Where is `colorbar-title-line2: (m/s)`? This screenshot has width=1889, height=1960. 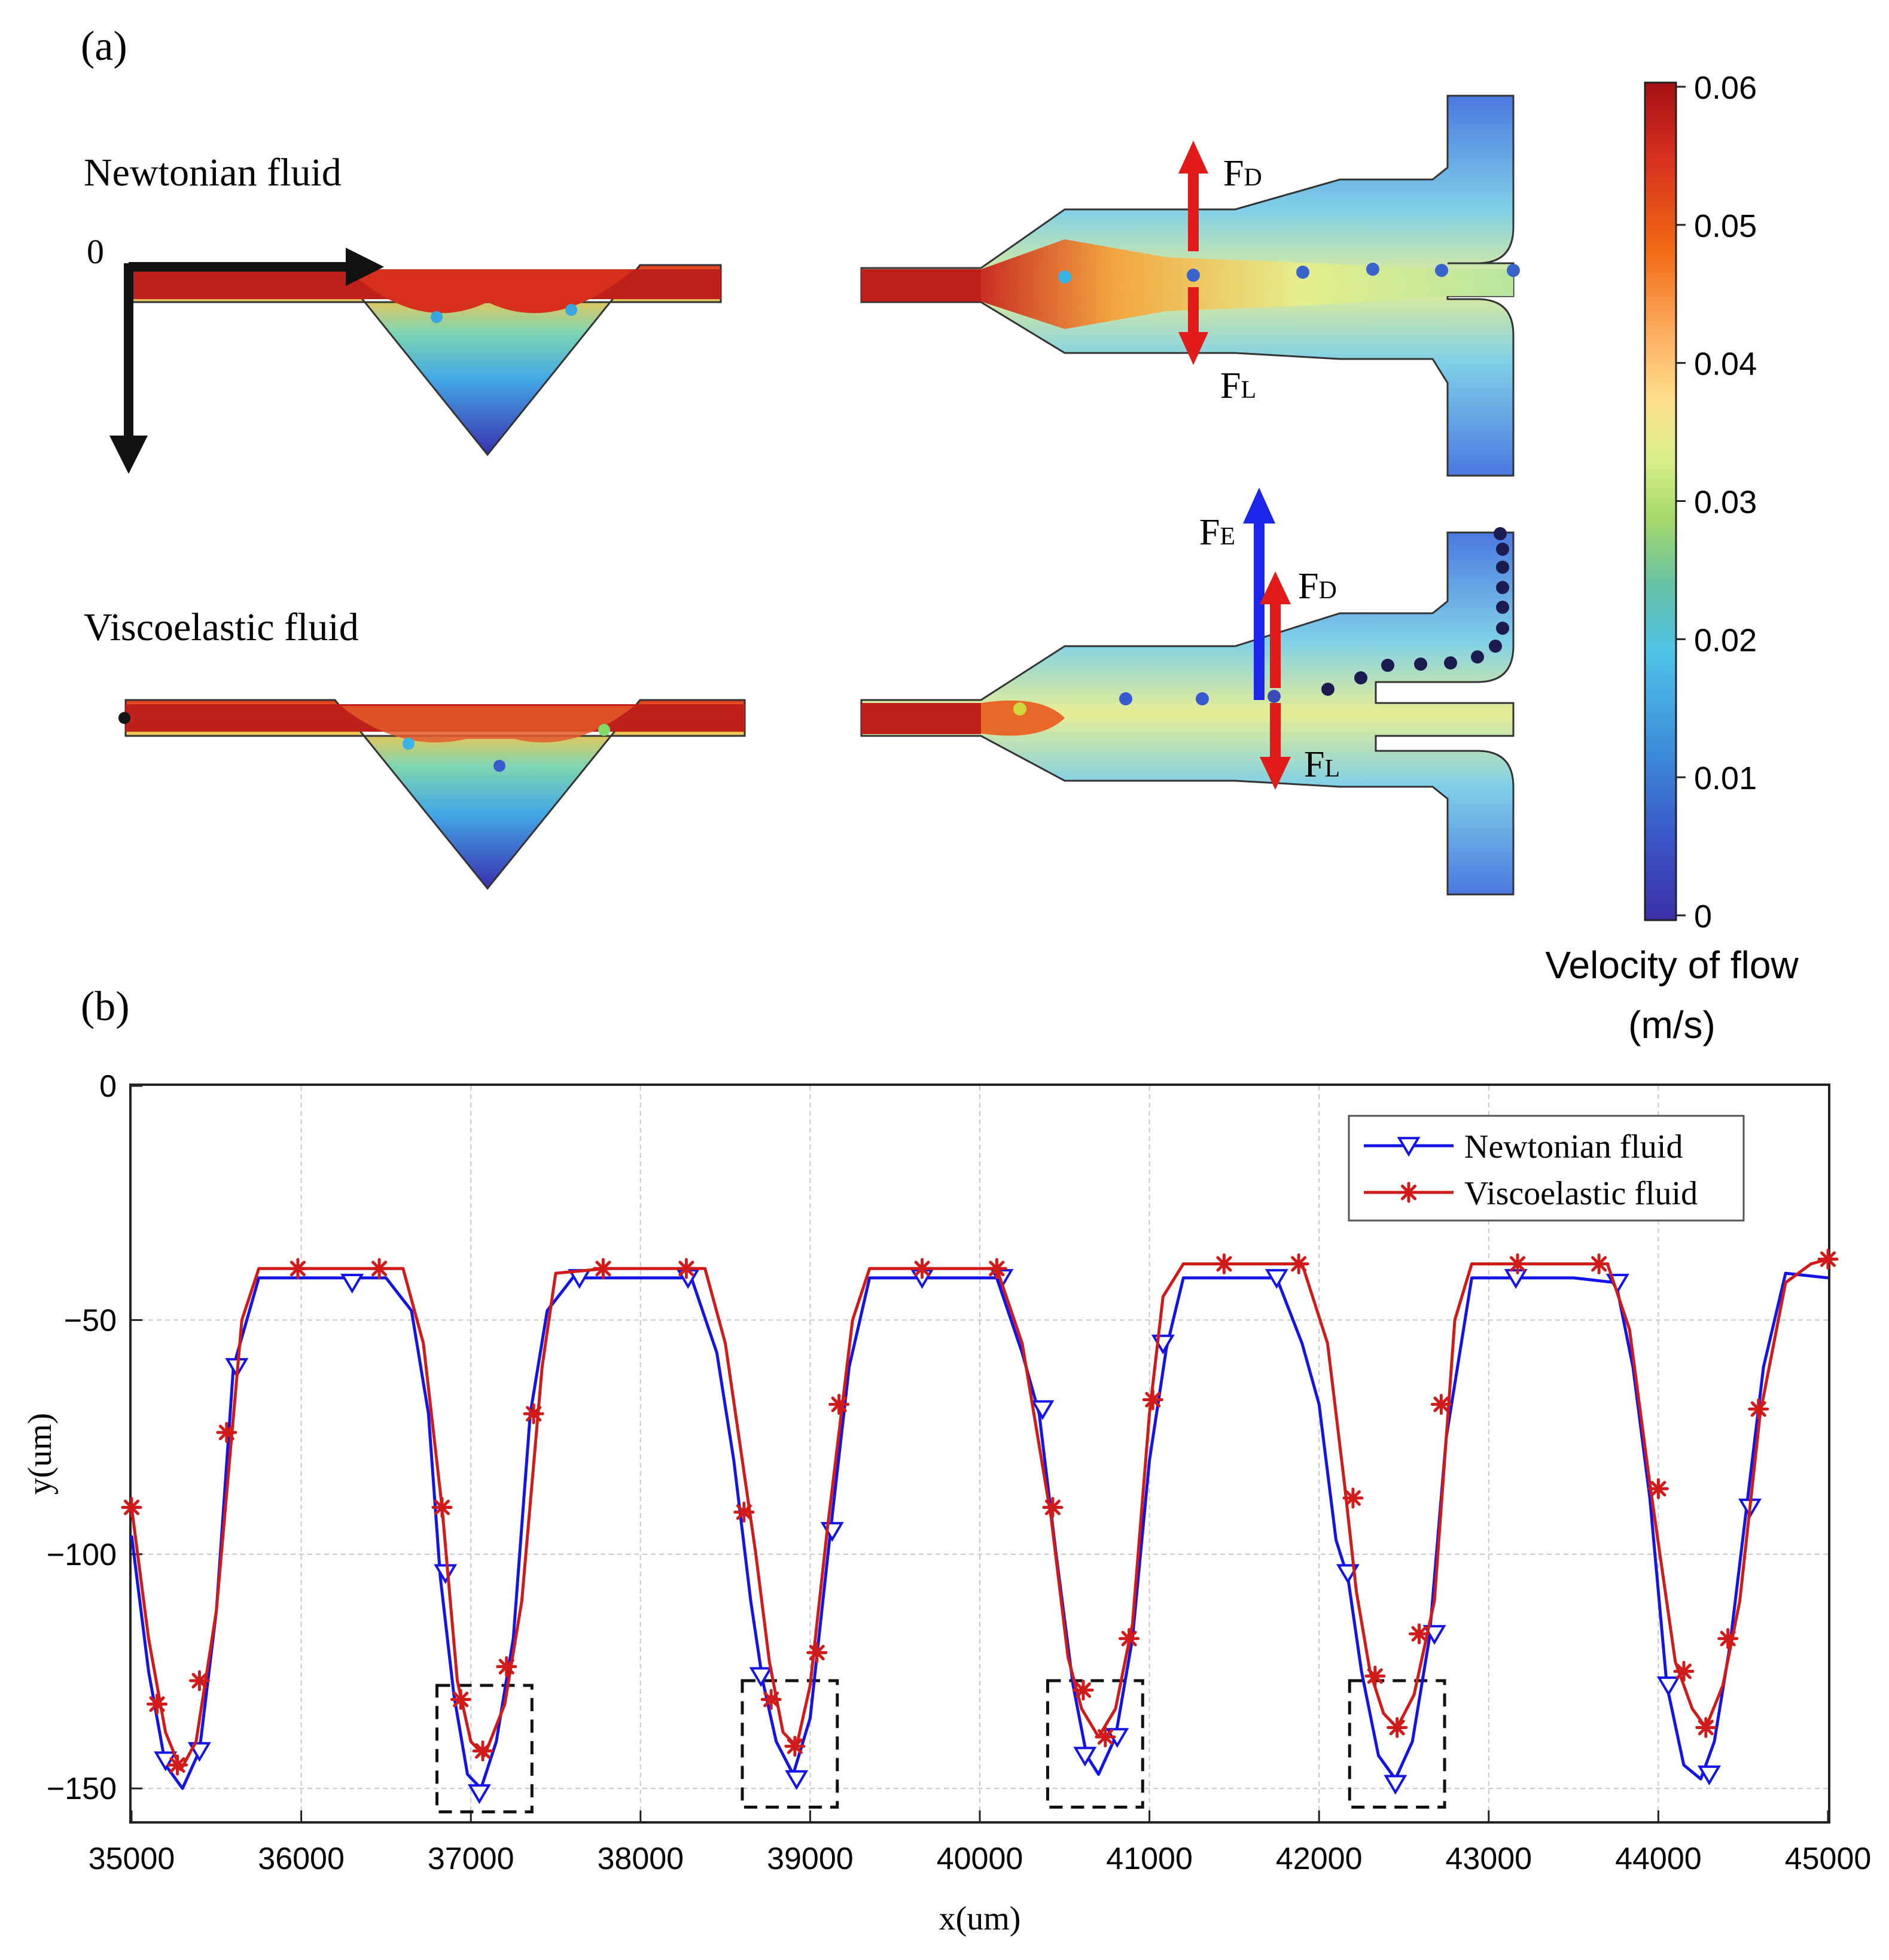 colorbar-title-line2: (m/s) is located at coordinates (1672, 1024).